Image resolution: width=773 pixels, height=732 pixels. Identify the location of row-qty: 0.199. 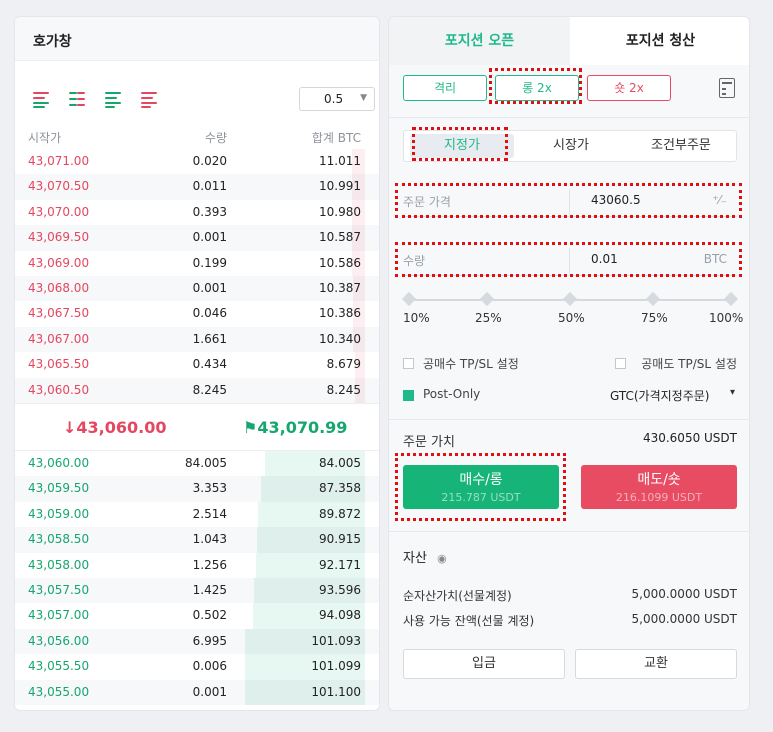
(209, 262).